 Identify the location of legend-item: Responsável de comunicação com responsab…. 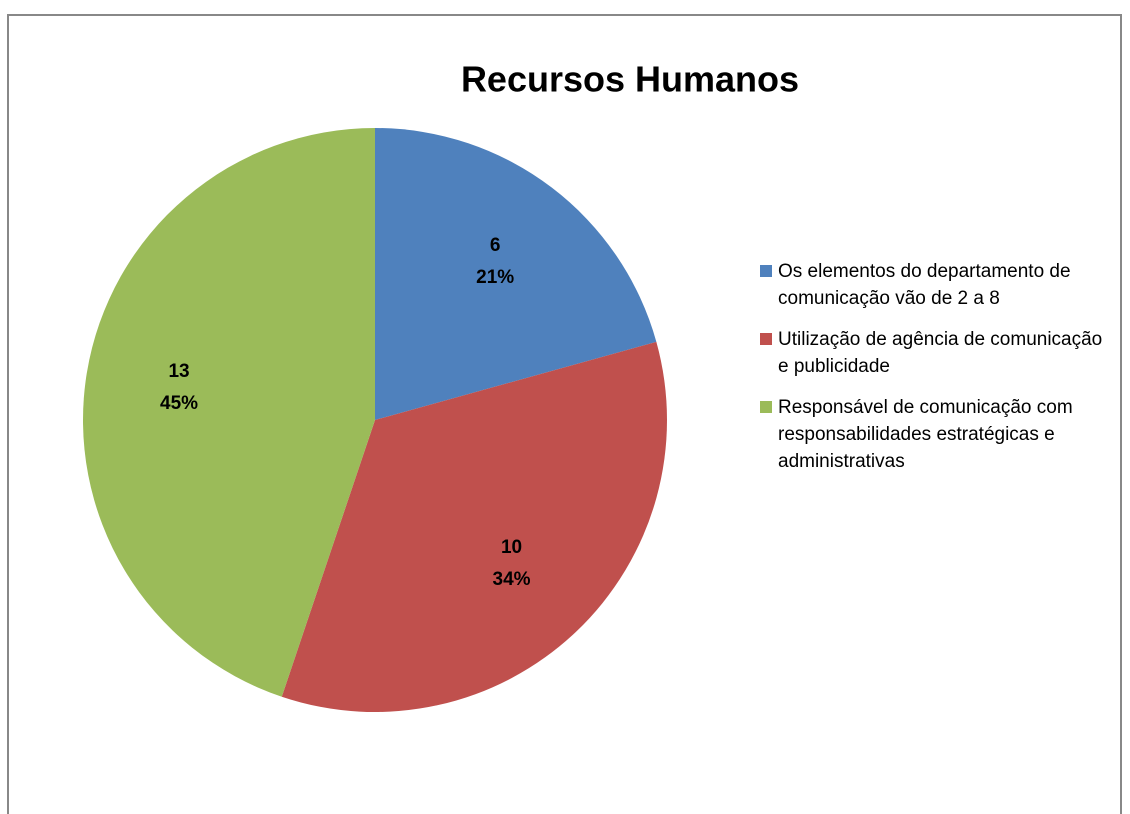
(932, 434).